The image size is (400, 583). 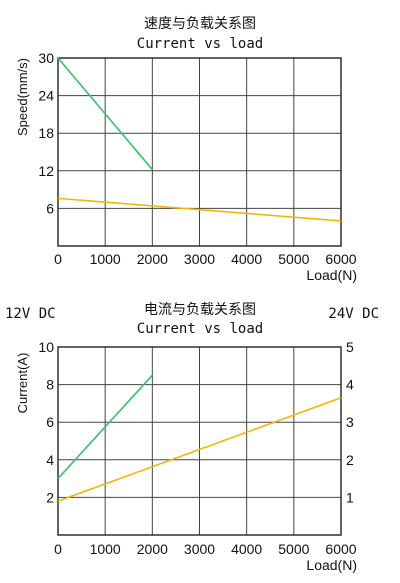 What do you see at coordinates (58, 259) in the screenshot?
I see `chart1-x-tick-label: 0` at bounding box center [58, 259].